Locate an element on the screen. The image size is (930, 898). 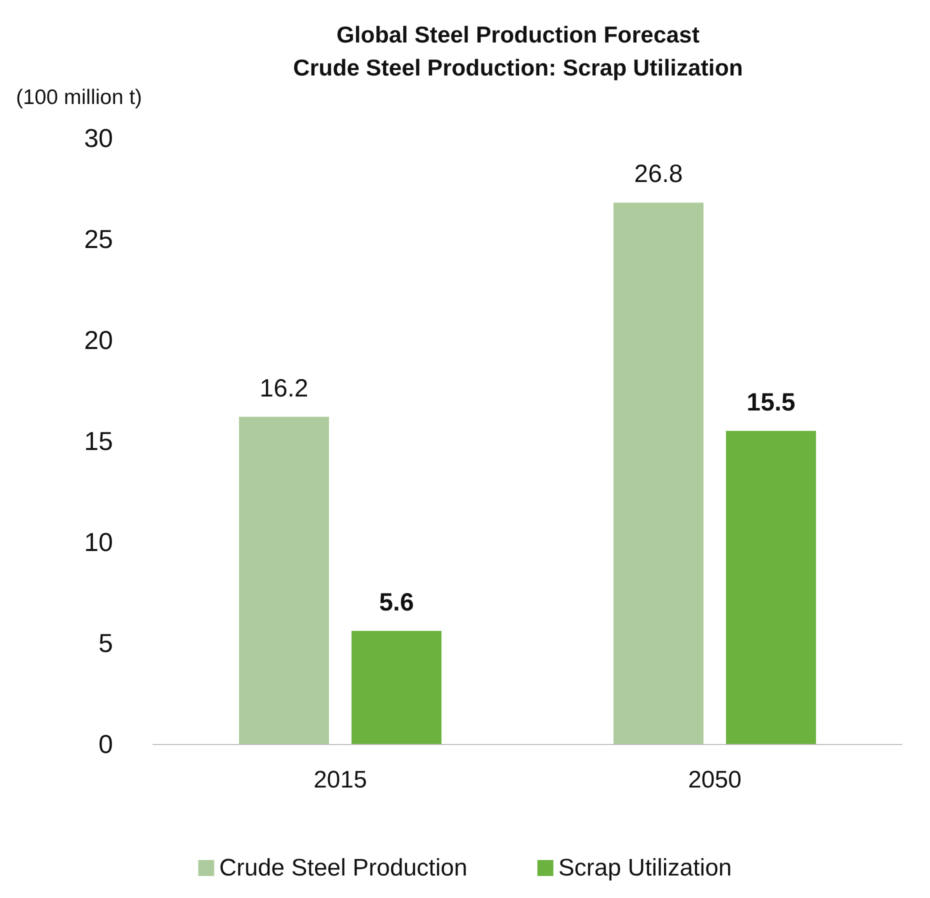
y-tick-label: 5 is located at coordinates (105, 643).